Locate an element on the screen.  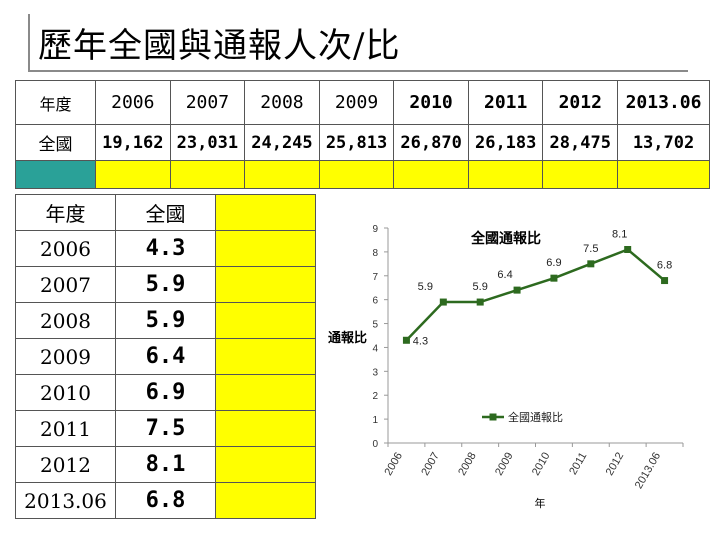
ratio-table-value-header: 全國 is located at coordinates (165, 212).